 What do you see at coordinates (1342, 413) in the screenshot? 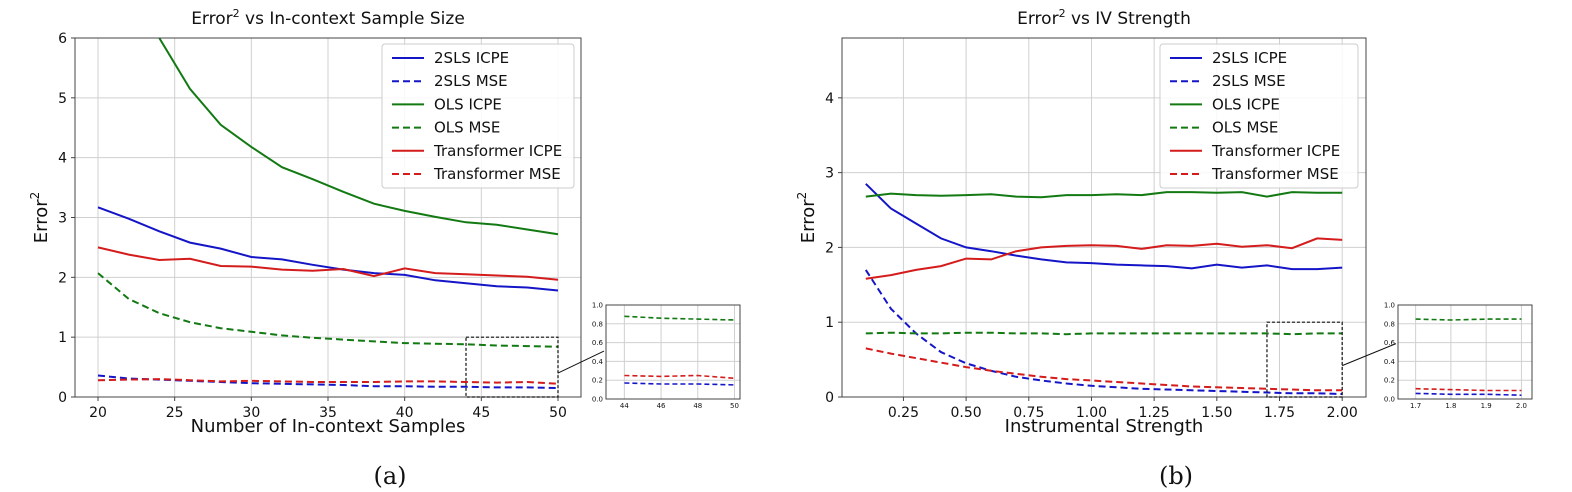
I see `x-tick-label: 2.00` at bounding box center [1342, 413].